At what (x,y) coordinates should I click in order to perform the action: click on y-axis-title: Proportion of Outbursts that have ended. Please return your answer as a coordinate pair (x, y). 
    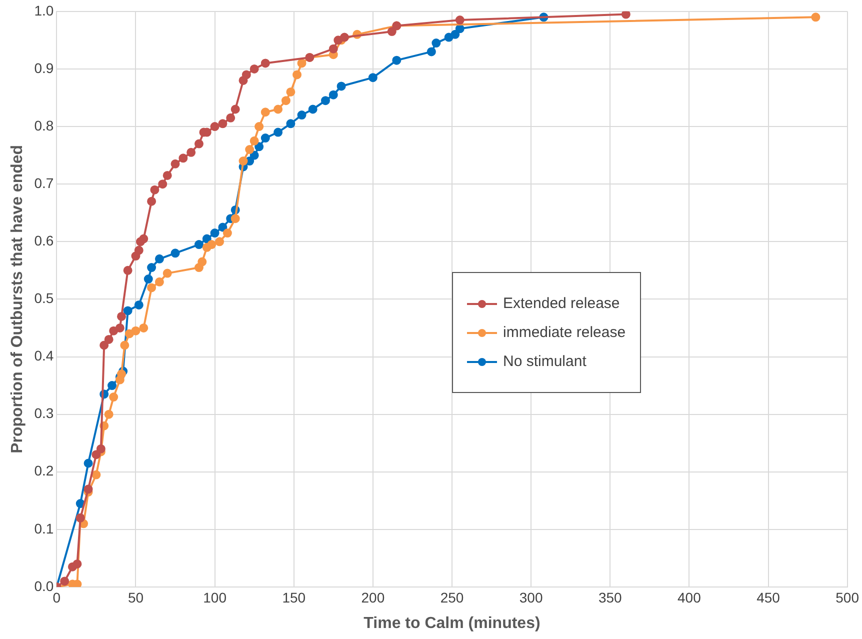
    Looking at the image, I should click on (17, 299).